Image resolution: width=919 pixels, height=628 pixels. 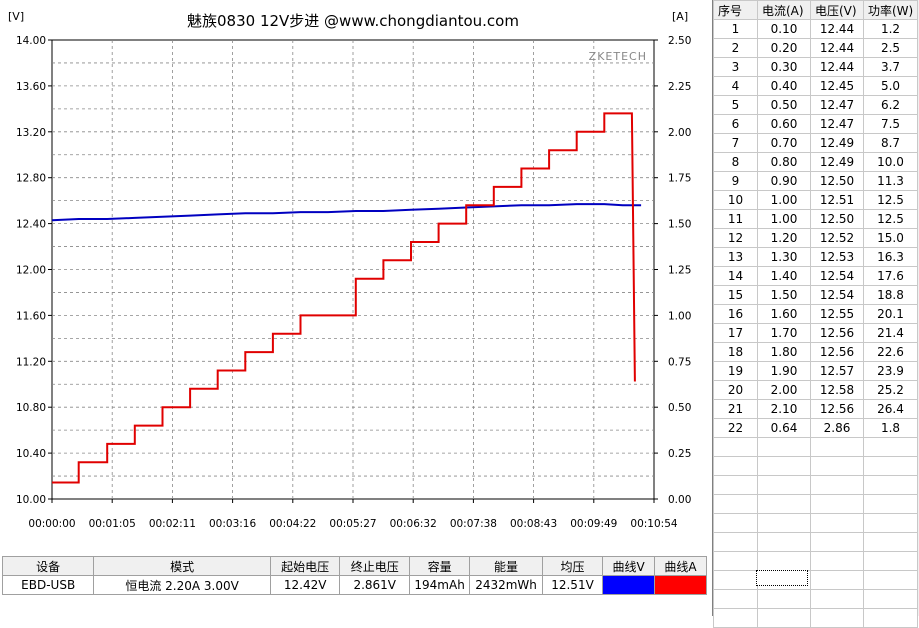 What do you see at coordinates (890, 295) in the screenshot?
I see `step-power: 18.8` at bounding box center [890, 295].